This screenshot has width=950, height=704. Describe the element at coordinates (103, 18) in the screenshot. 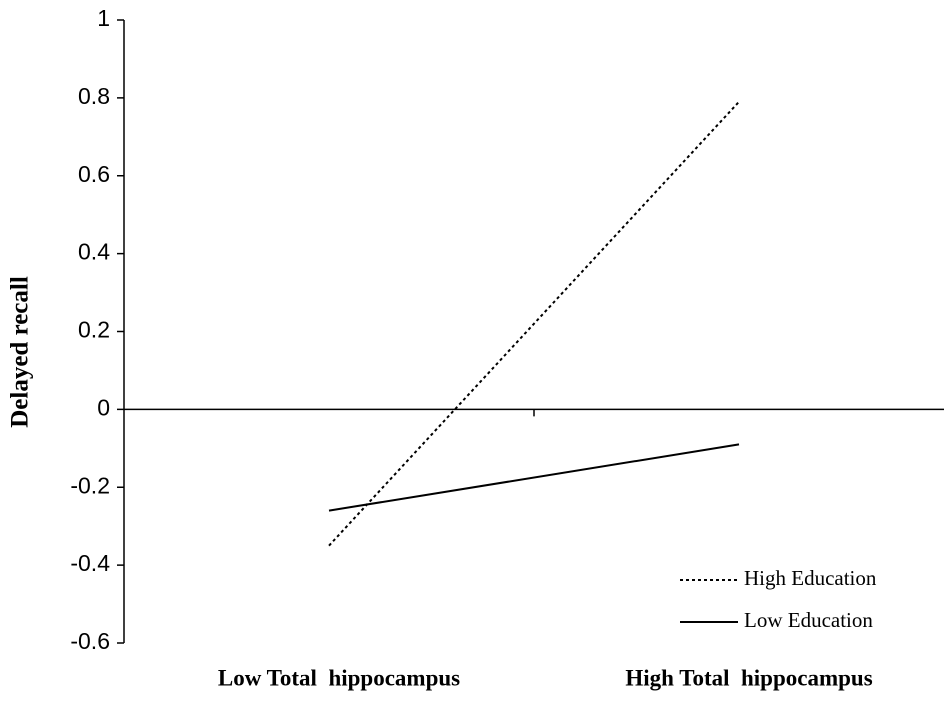

I see `y-tick-label: 1` at that location.